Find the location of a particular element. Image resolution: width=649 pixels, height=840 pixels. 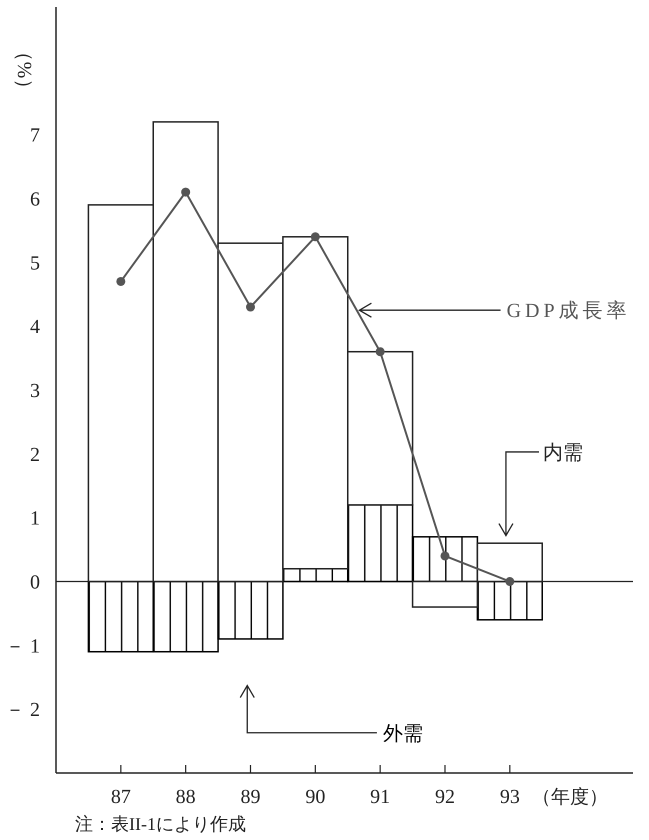

y-tick-label: 6 is located at coordinates (35, 199).